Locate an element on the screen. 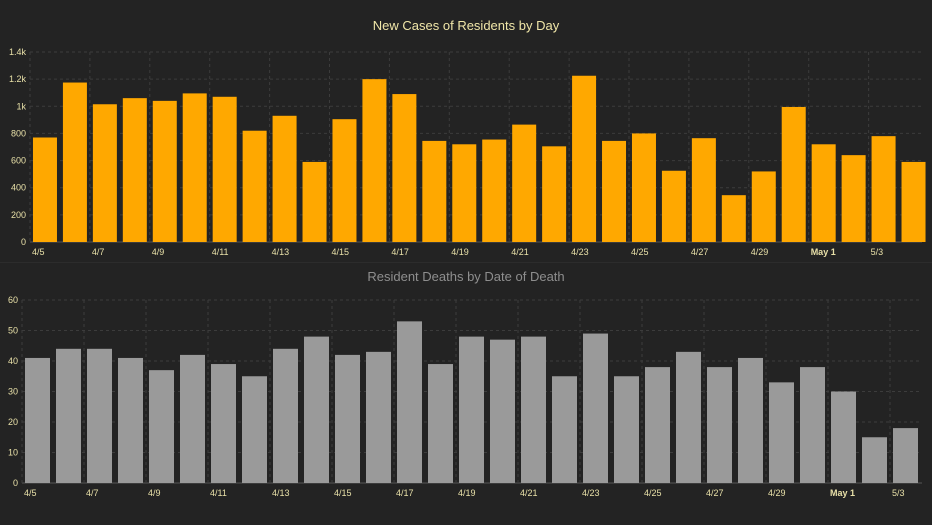 The height and width of the screenshot is (525, 932). x-tick-label: 4/21 is located at coordinates (529, 493).